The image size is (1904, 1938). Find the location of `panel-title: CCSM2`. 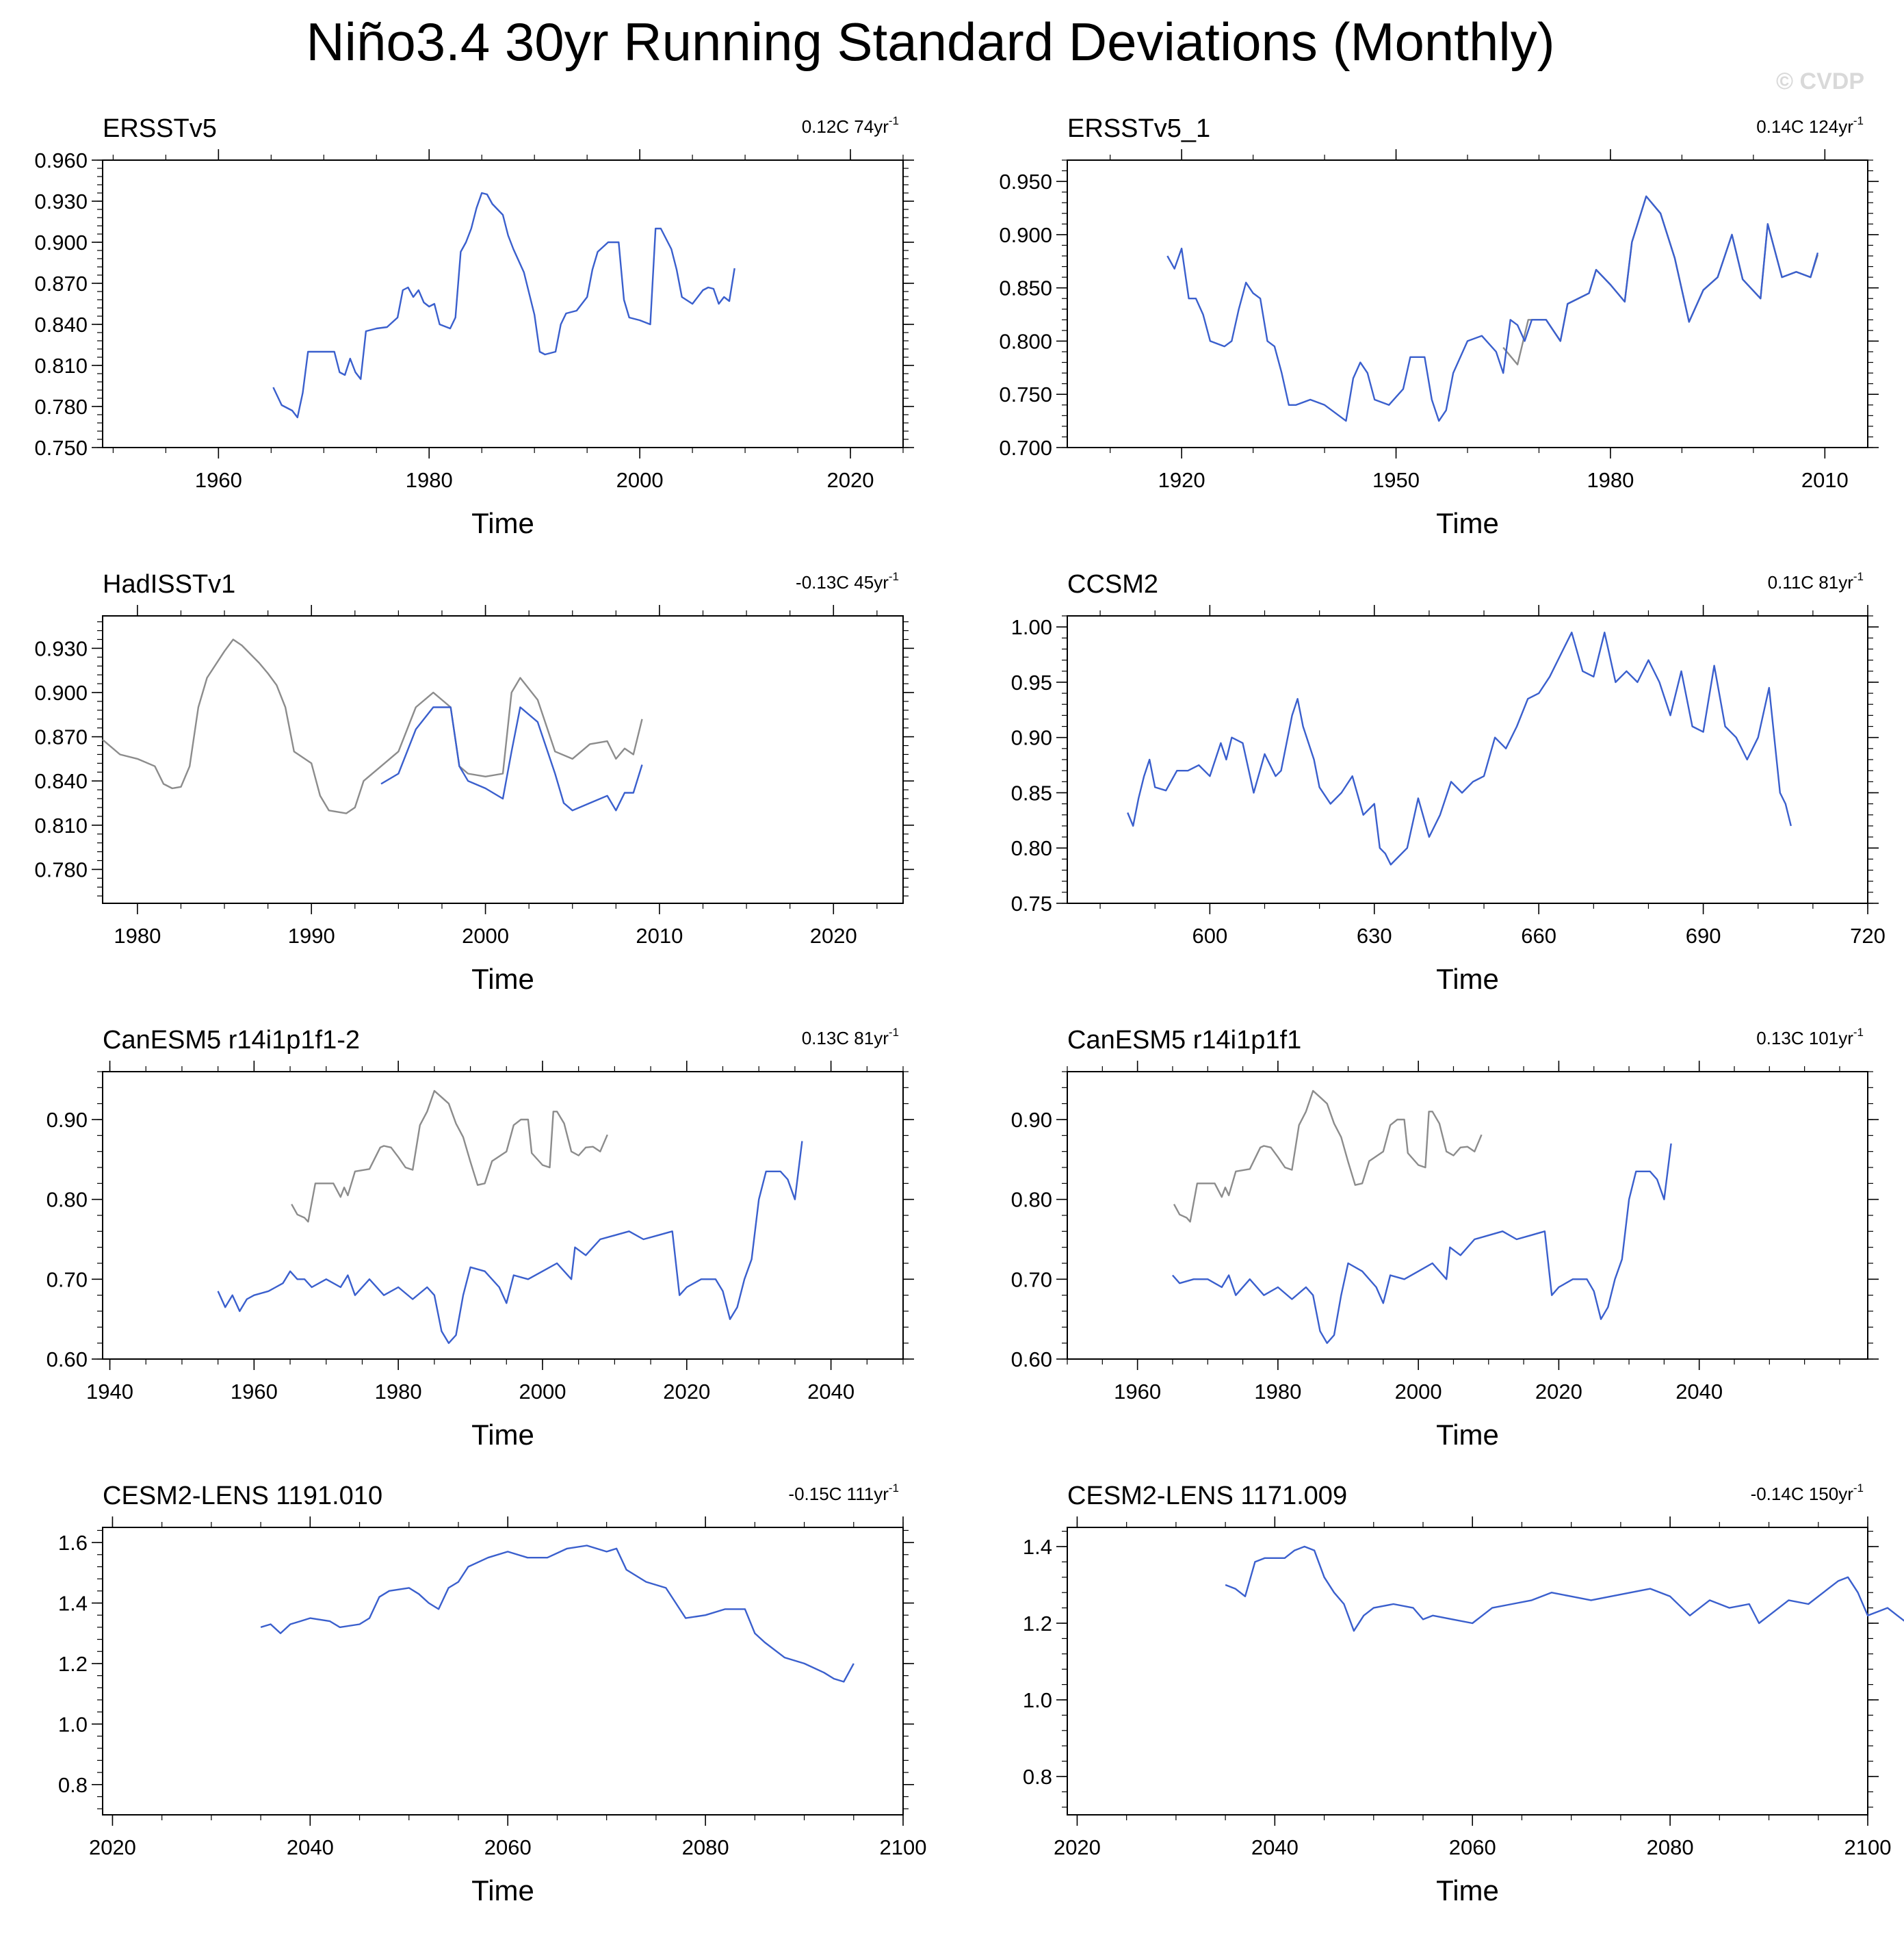

panel-title: CCSM2 is located at coordinates (1112, 584).